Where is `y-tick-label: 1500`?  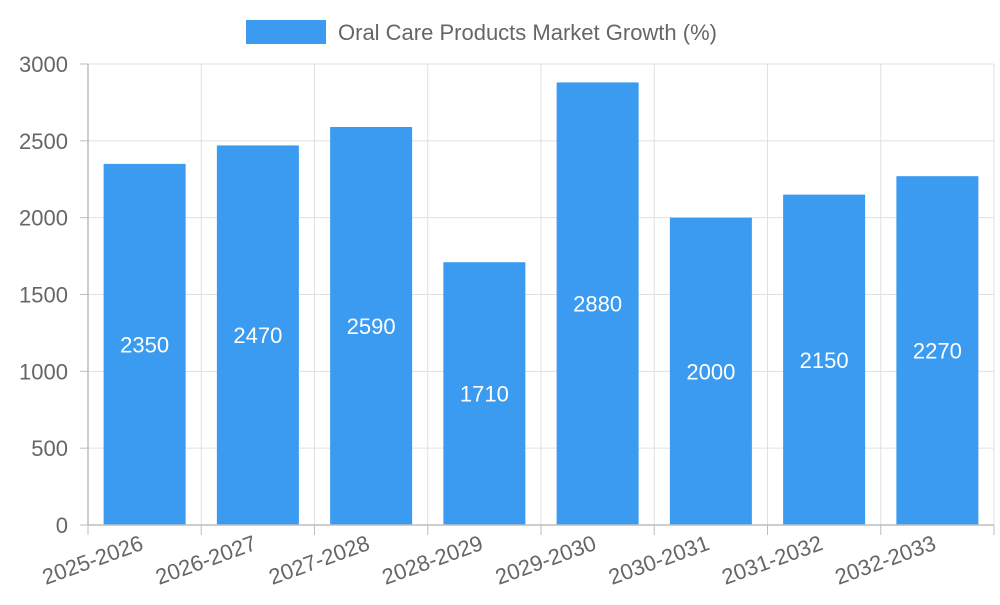
y-tick-label: 1500 is located at coordinates (43, 295).